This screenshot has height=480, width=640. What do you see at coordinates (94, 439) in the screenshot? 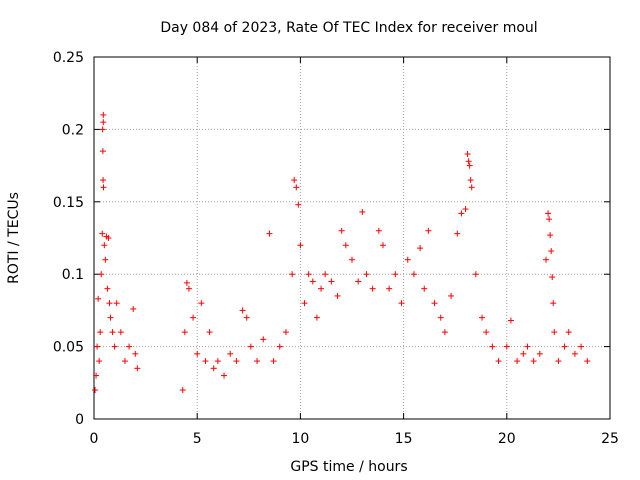
I see `x-tick-label: 0` at bounding box center [94, 439].